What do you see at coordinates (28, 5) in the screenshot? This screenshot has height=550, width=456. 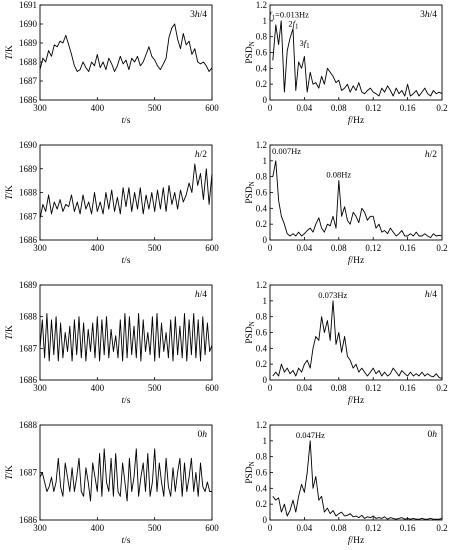 I see `y-tick-label: 1691` at bounding box center [28, 5].